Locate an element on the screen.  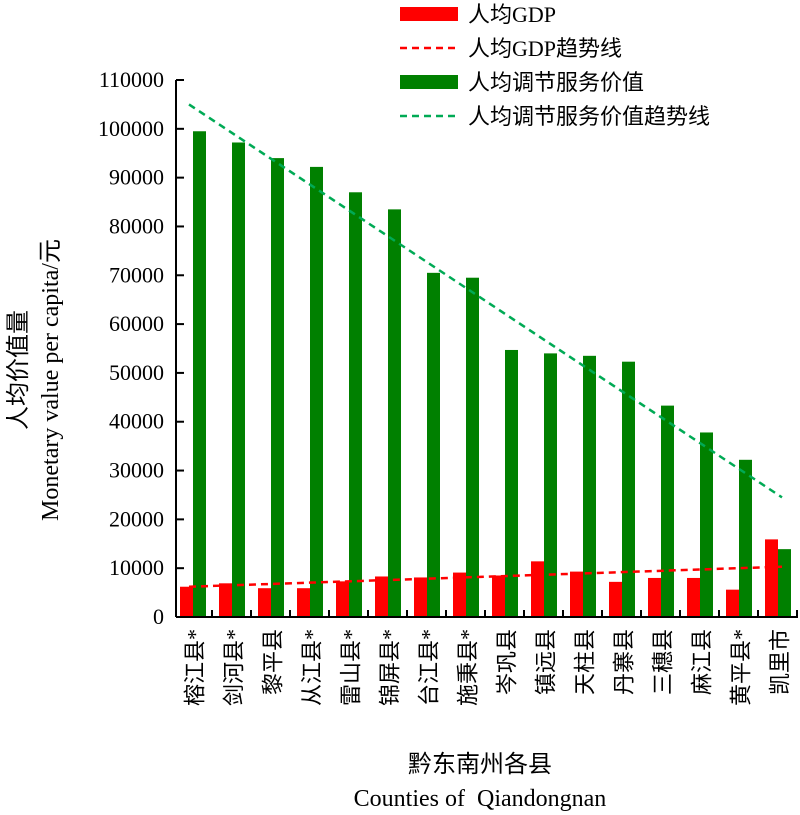
x-category-label: 从江县* is located at coordinates (312, 667).